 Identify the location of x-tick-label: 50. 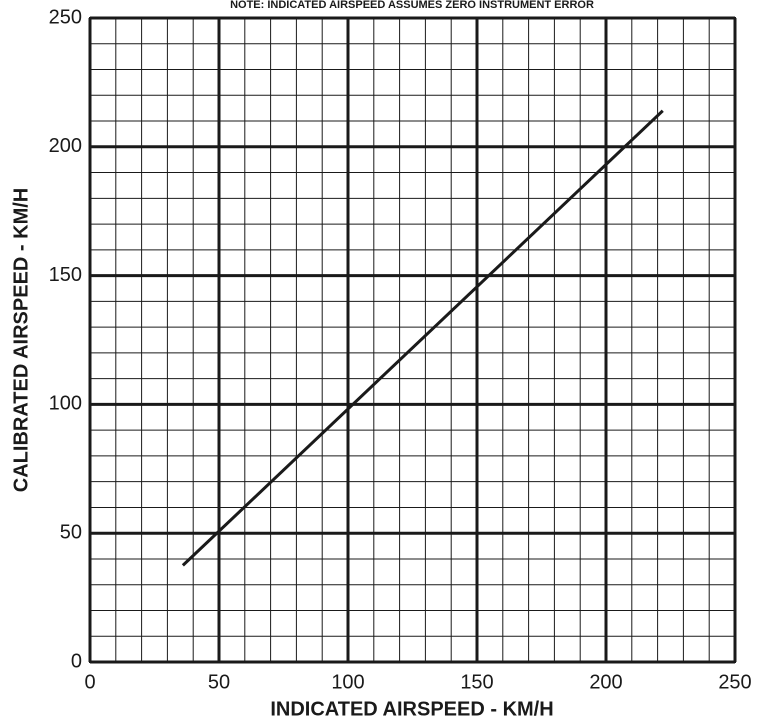
(219, 682).